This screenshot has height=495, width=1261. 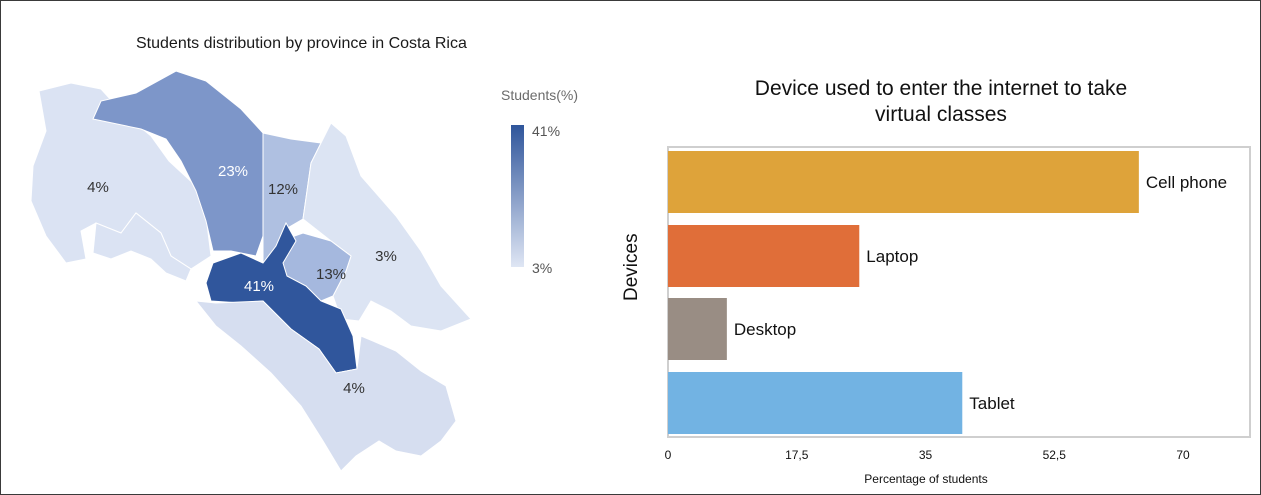 What do you see at coordinates (546, 131) in the screenshot?
I see `legend-max-label: 41%` at bounding box center [546, 131].